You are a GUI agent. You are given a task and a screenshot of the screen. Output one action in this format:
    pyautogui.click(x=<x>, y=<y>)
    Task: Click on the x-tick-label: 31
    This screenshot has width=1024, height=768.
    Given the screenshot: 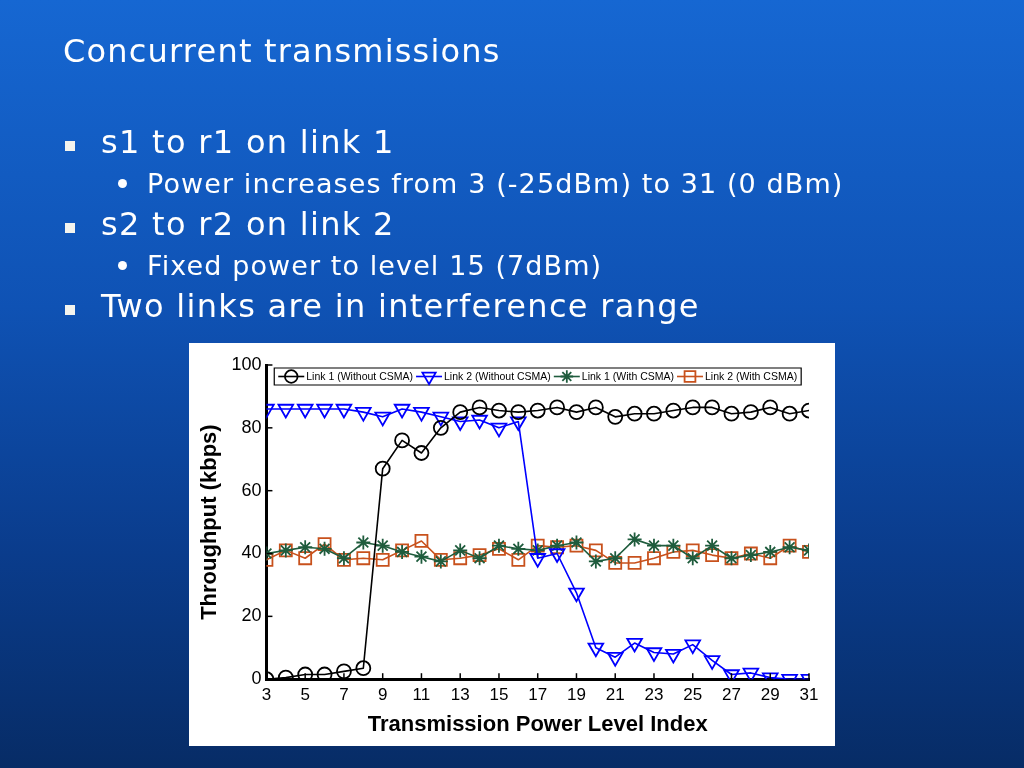 What is the action you would take?
    pyautogui.click(x=809, y=695)
    